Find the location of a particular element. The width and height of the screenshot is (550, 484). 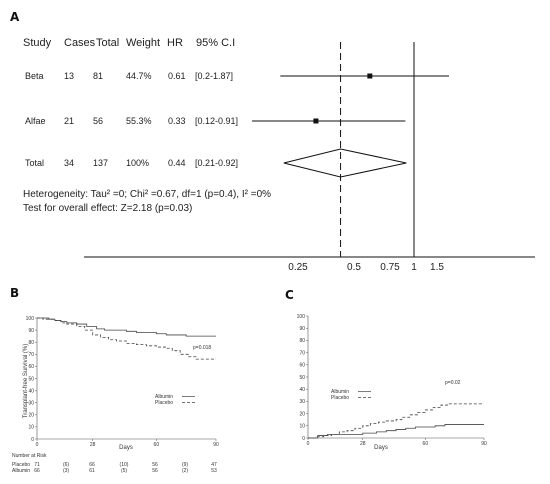

row-alfae-hr: 0.33 is located at coordinates (177, 121).